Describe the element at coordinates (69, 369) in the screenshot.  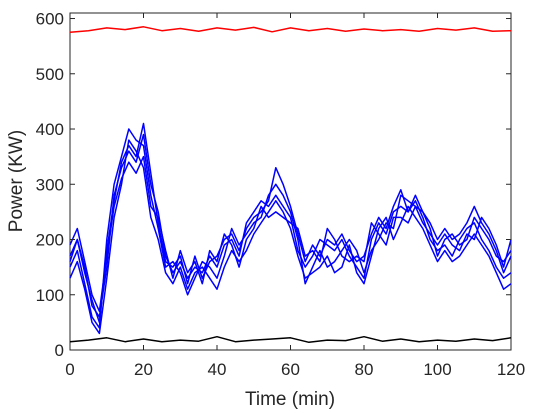
I see `x-tick-label-0: 0` at that location.